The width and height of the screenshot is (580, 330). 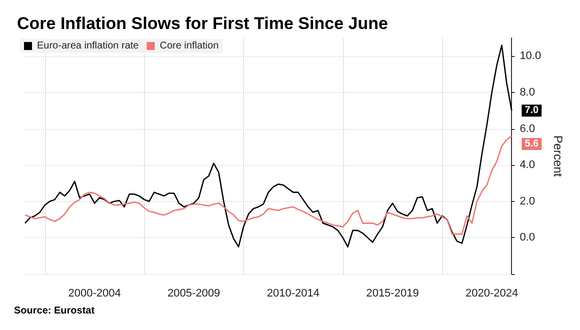 I want to click on y-tick-label: 8.0, so click(x=527, y=92).